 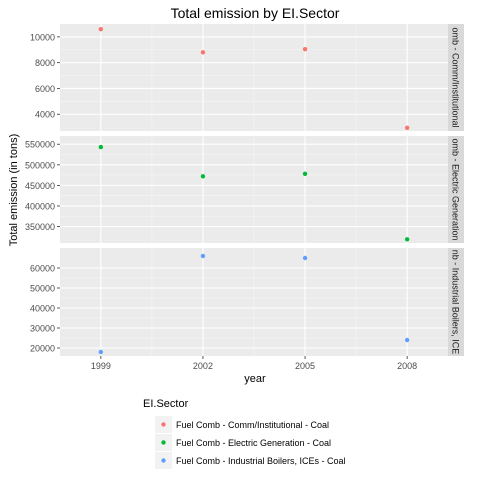 I want to click on chart-title: Total emission by EI.Sector, so click(x=255, y=13).